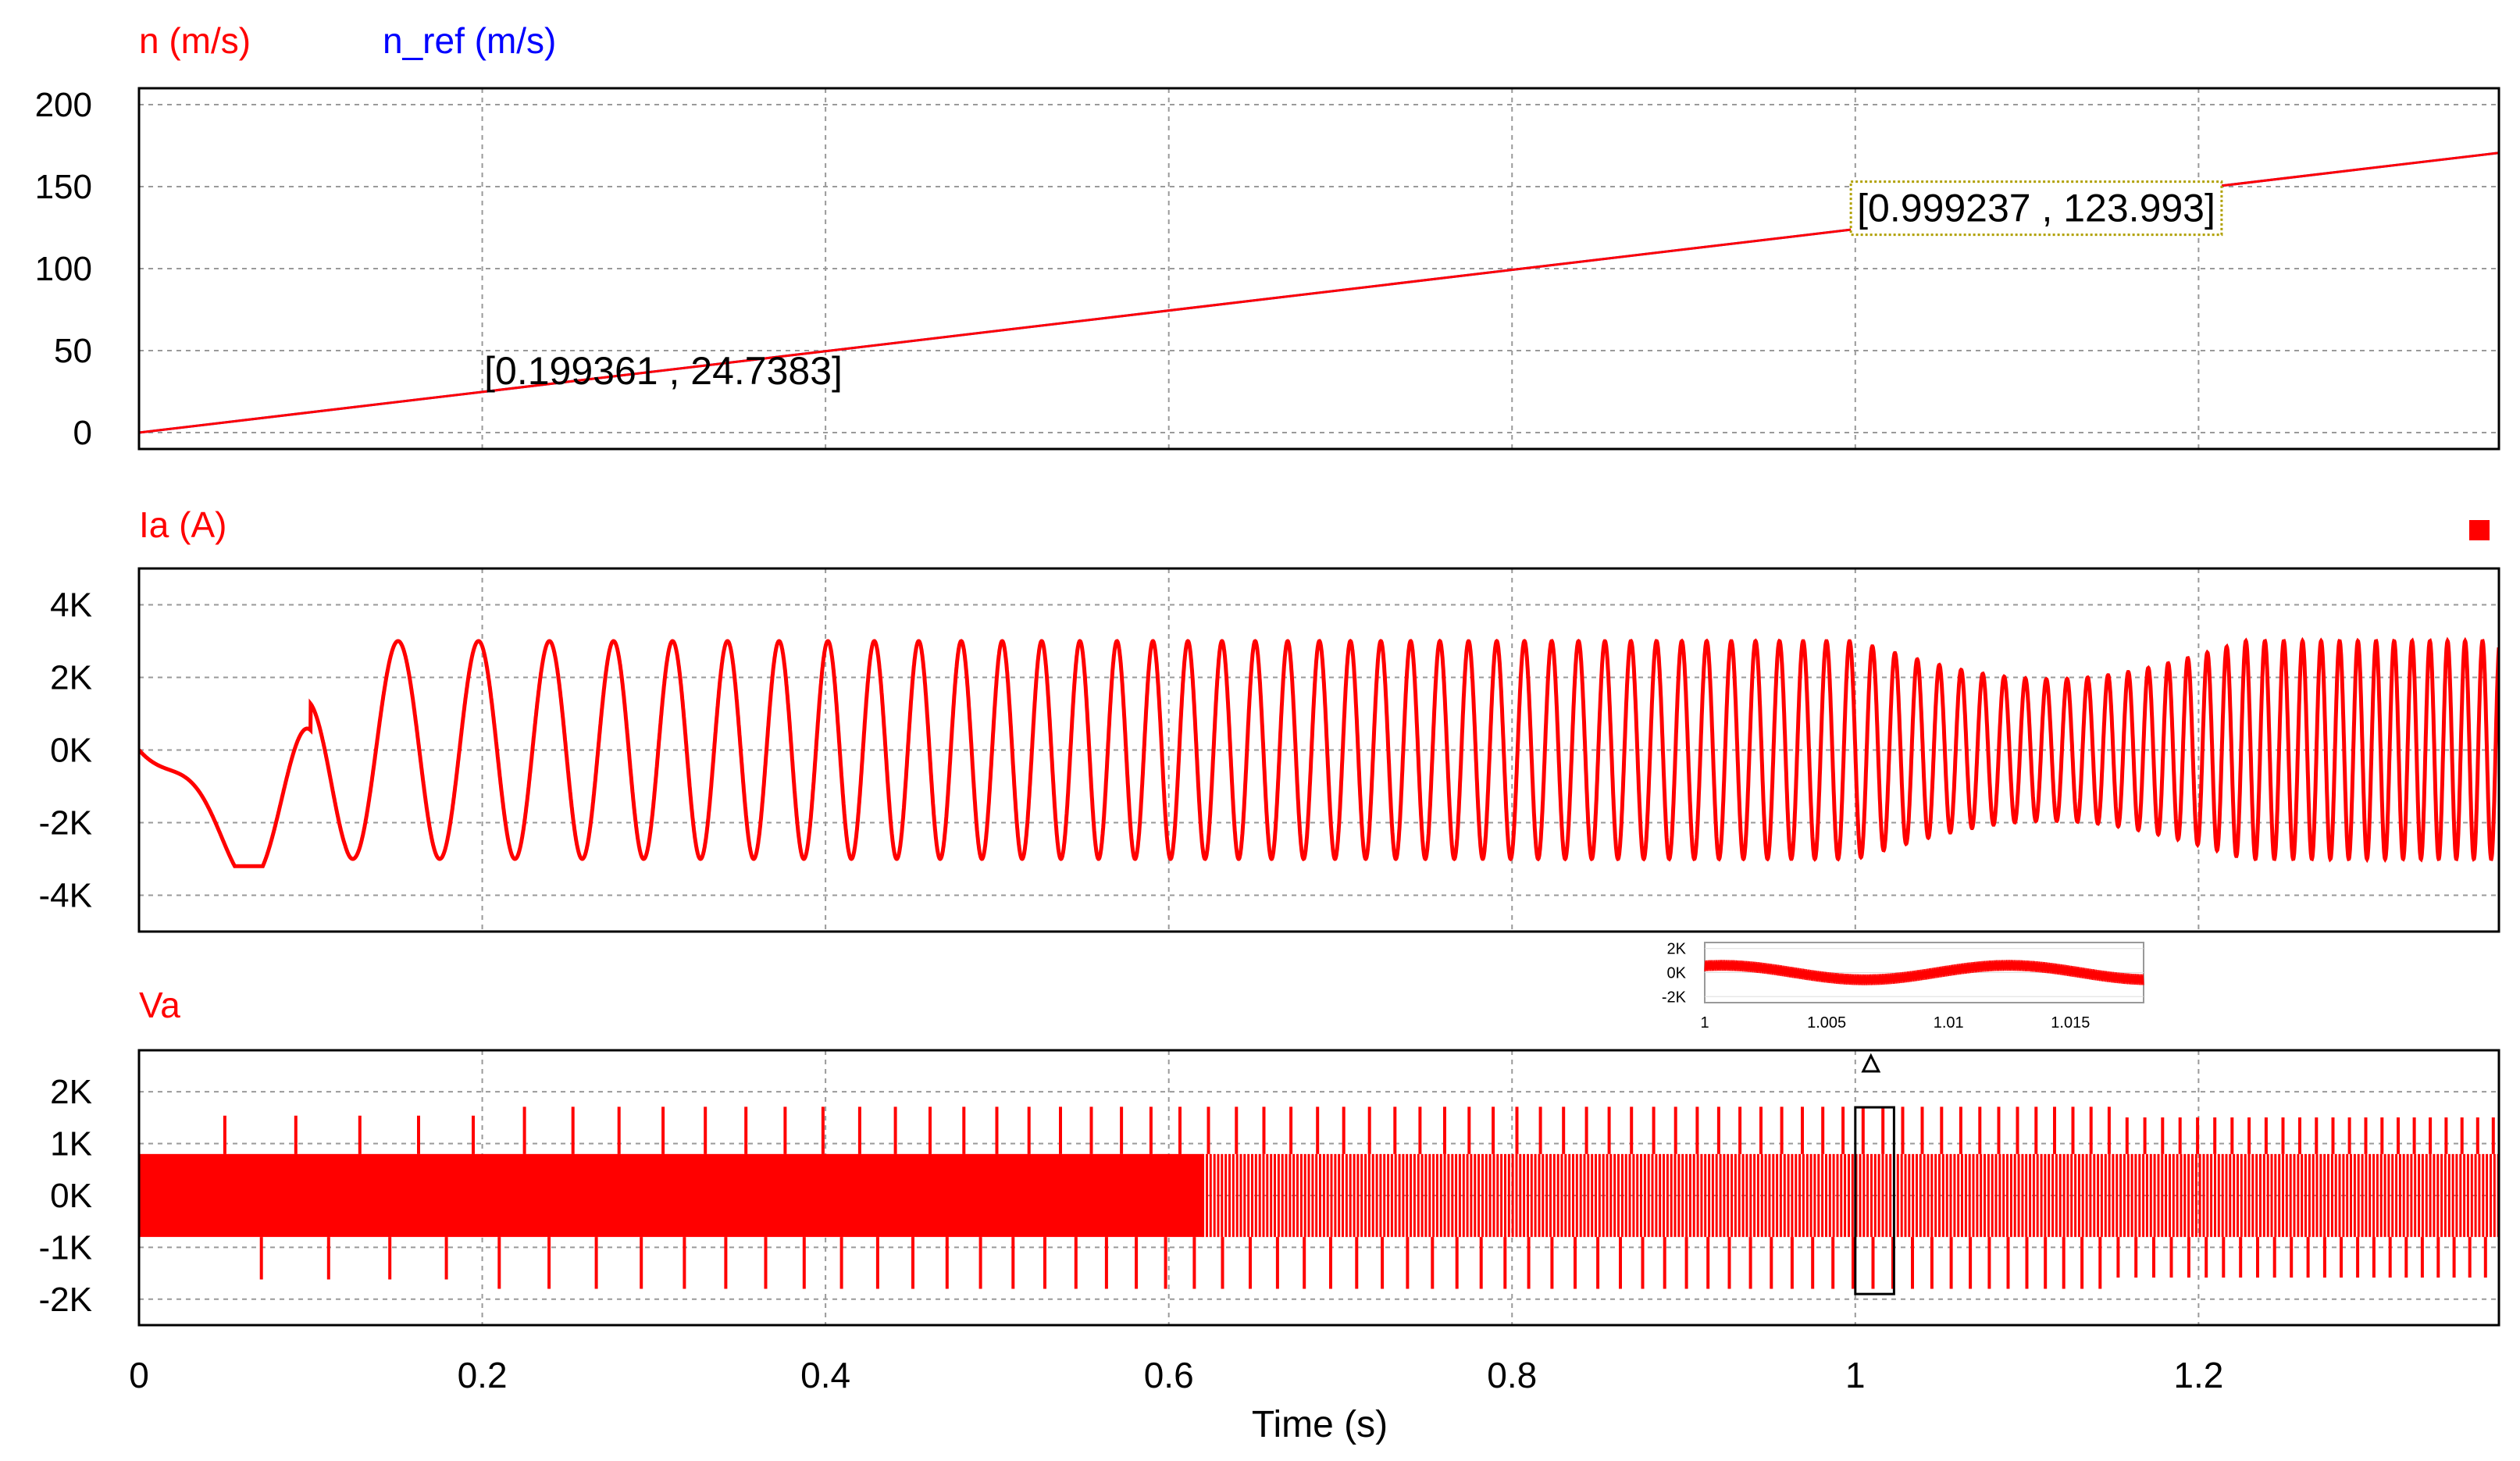 This screenshot has height=1461, width=2520. What do you see at coordinates (71, 678) in the screenshot?
I see `y-tick-current: 2K` at bounding box center [71, 678].